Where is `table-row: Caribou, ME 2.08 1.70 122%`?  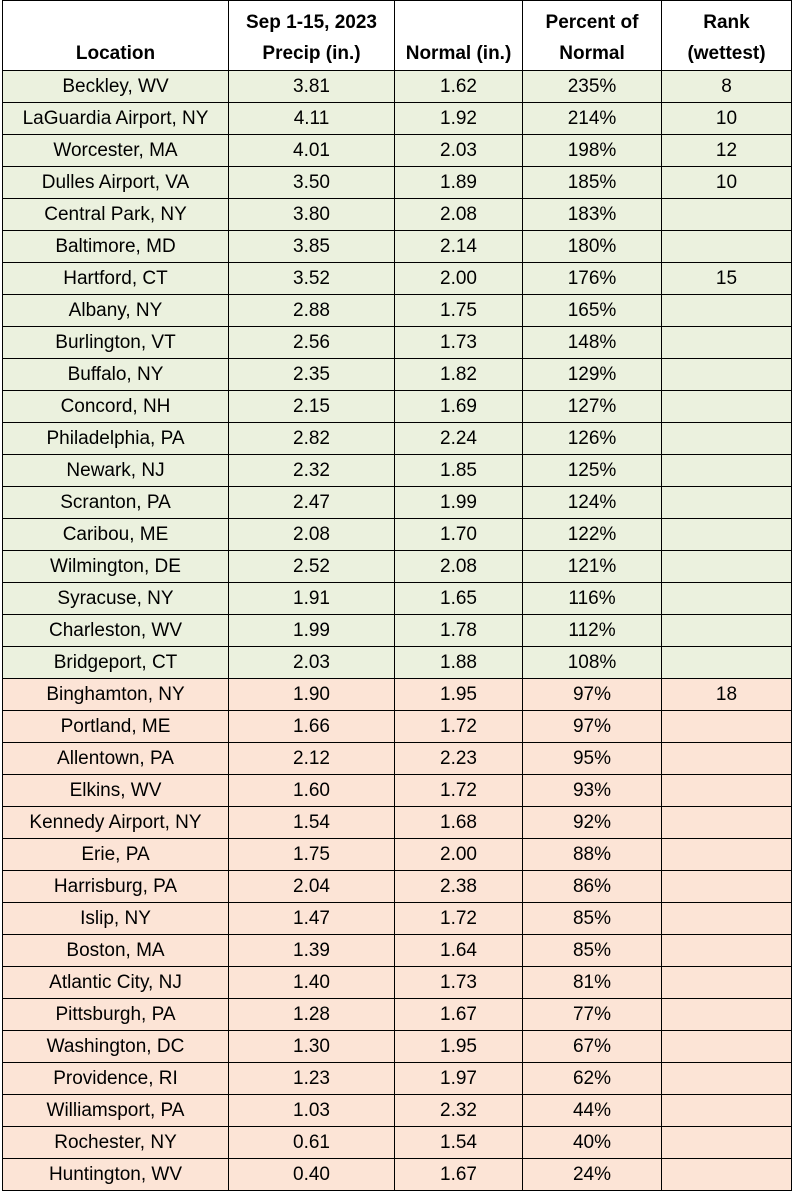 table-row: Caribou, ME 2.08 1.70 122% is located at coordinates (397, 534).